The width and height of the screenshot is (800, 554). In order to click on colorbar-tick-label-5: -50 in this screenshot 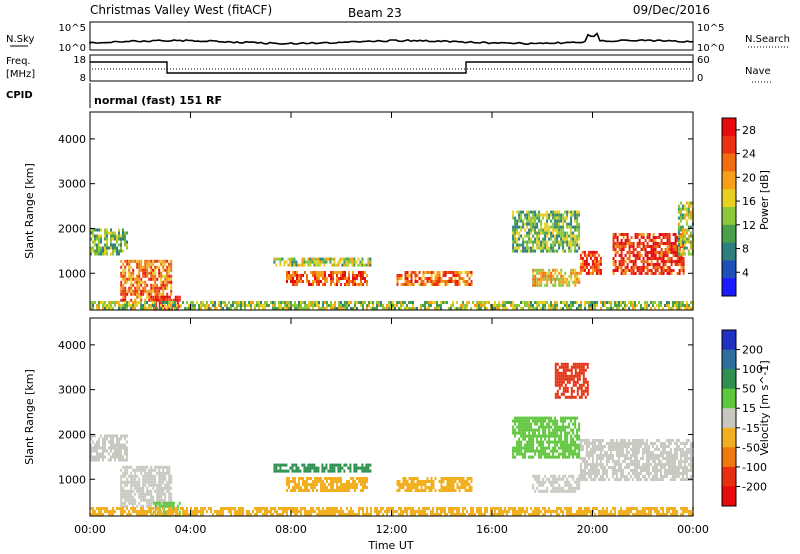, I will do `click(751, 447)`.